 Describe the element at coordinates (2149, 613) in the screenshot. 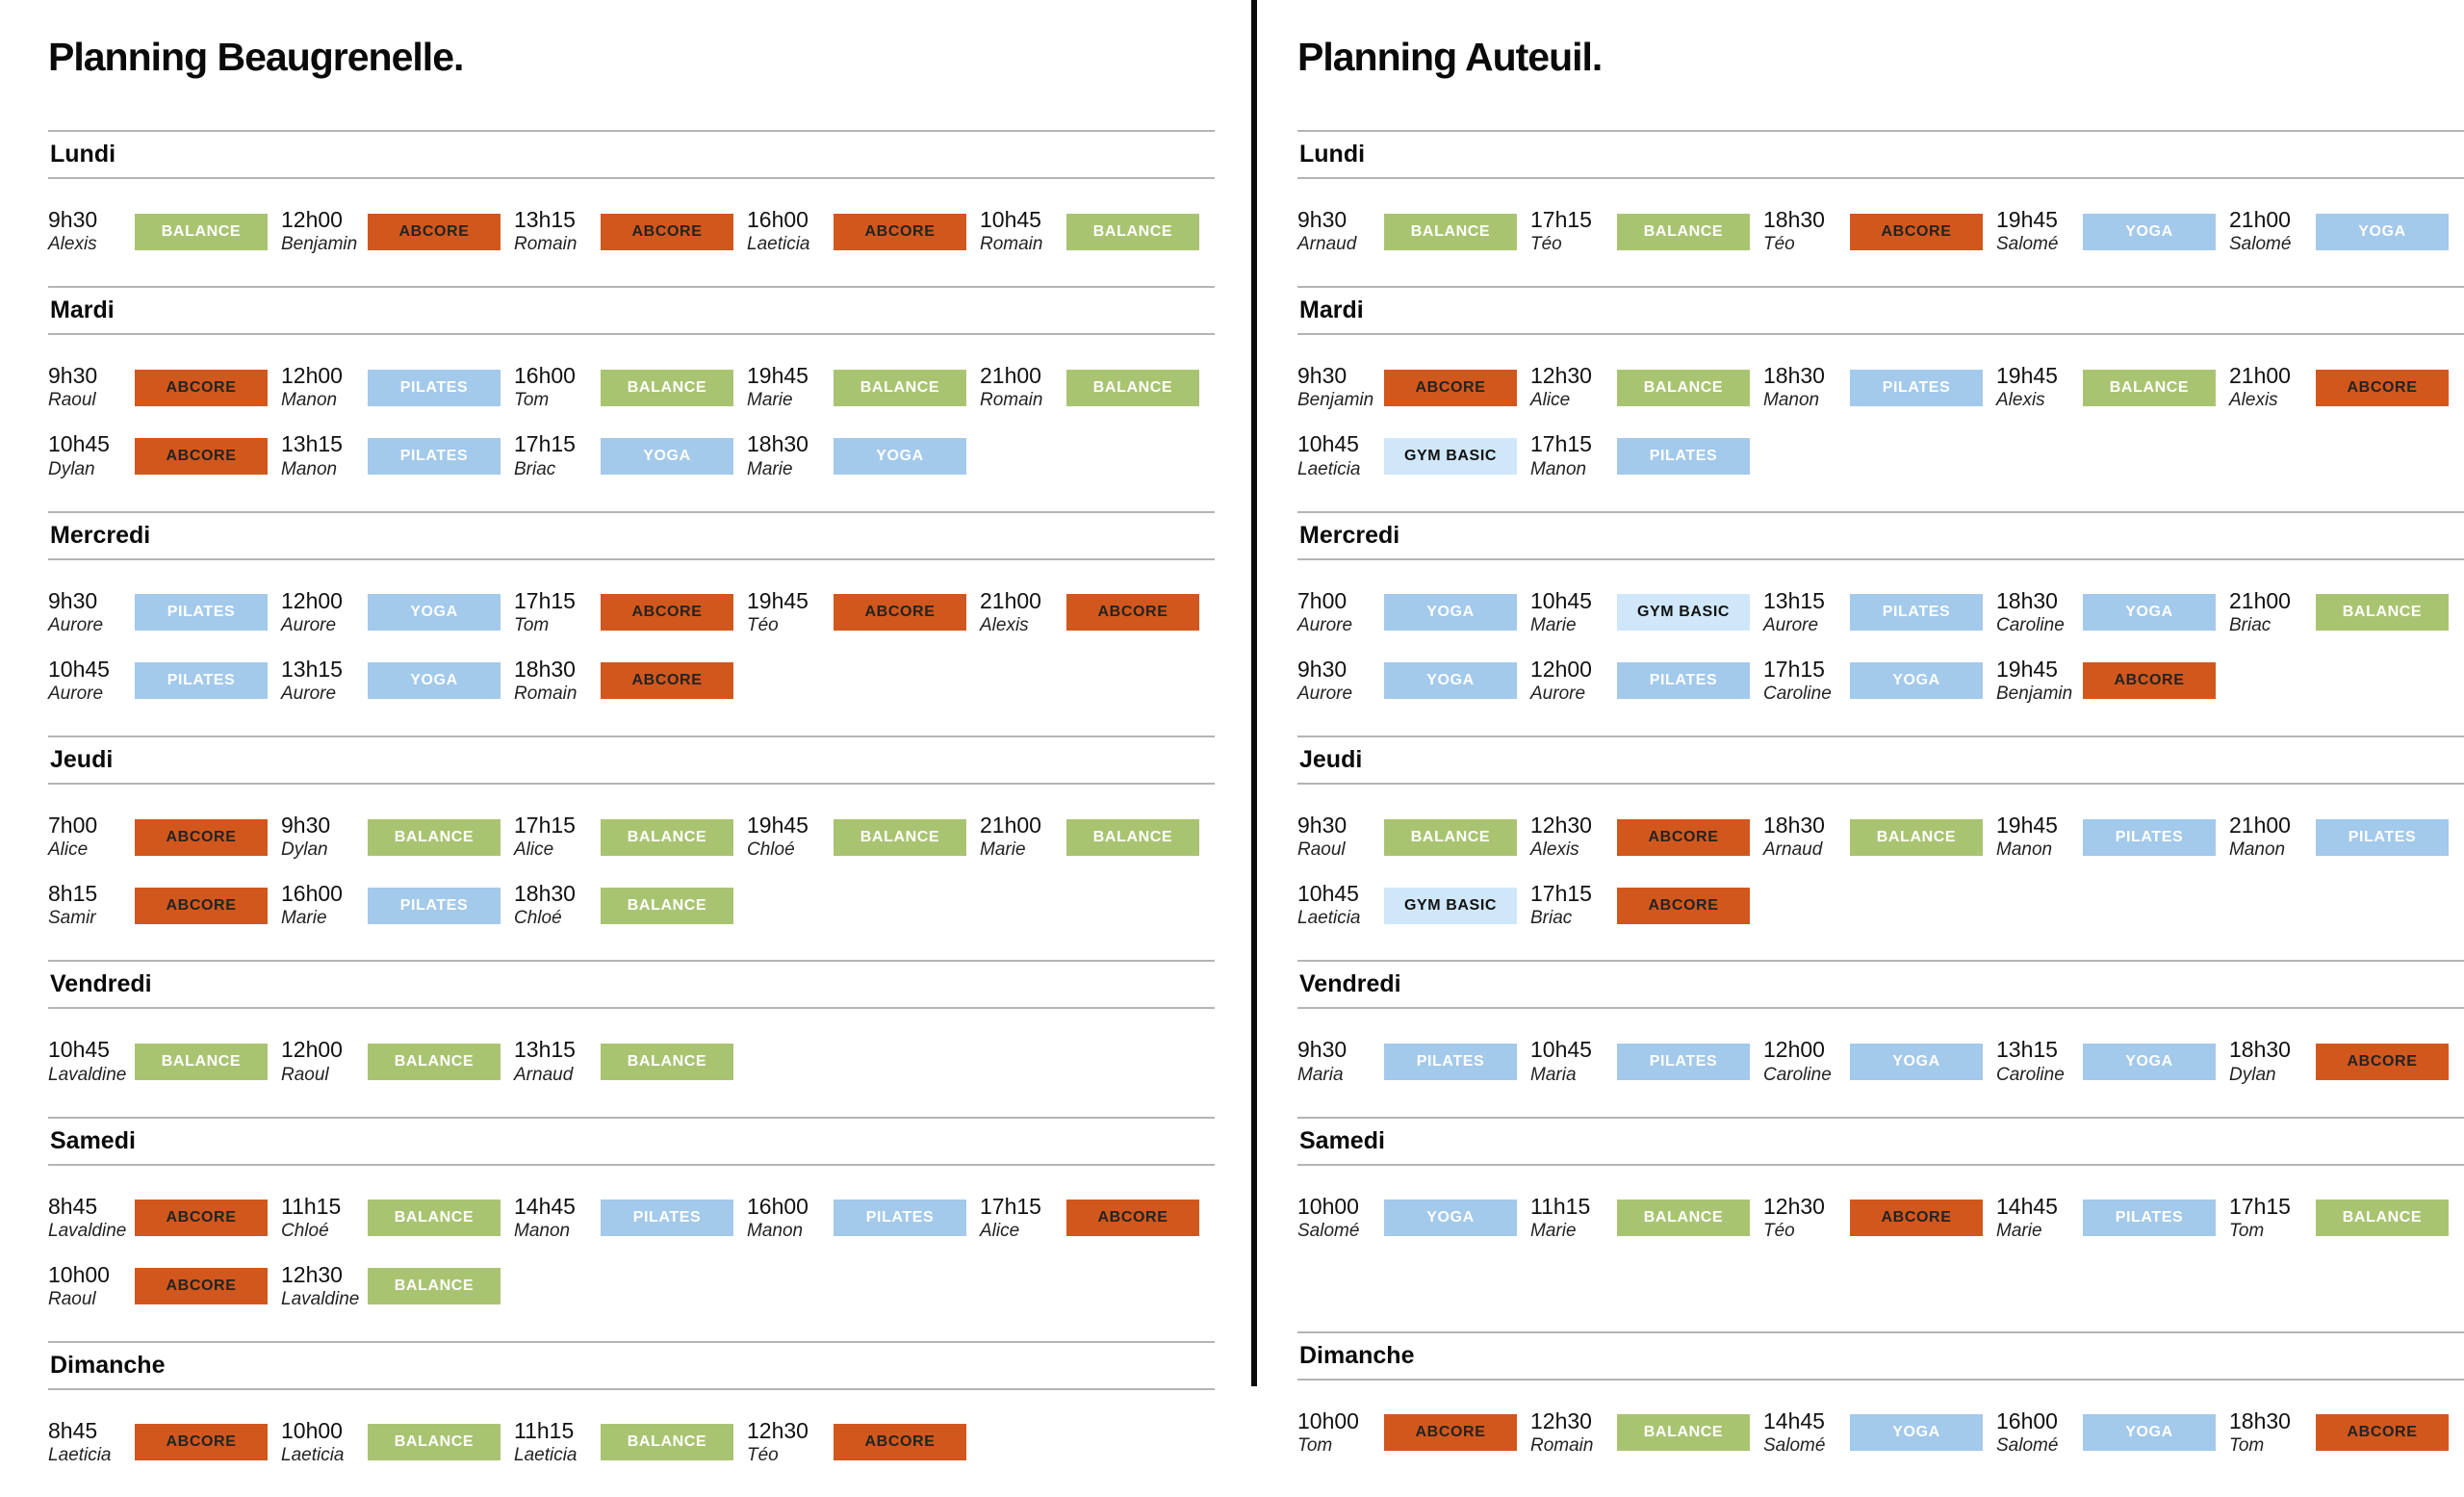

I see `activity-badge-yoga: YOGA` at that location.